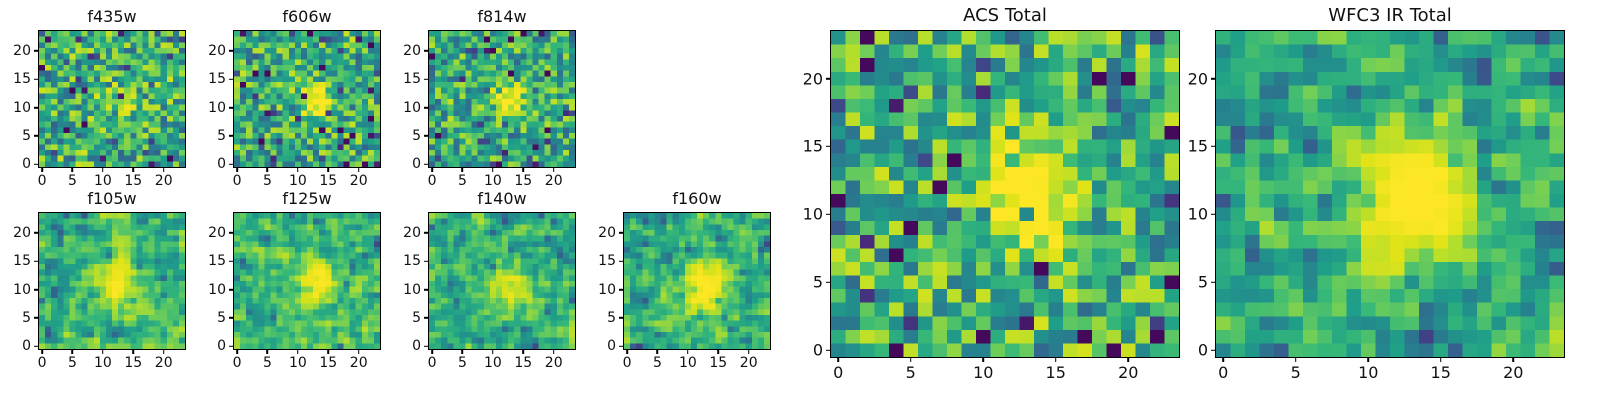  Describe the element at coordinates (112, 198) in the screenshot. I see `panel-title-f105w: f105w` at that location.